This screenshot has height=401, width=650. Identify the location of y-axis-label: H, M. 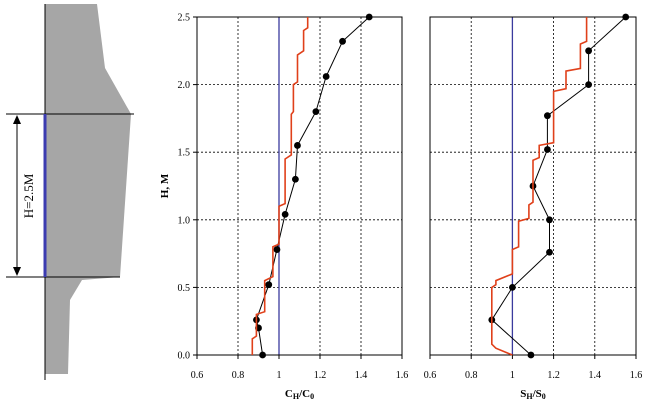
(165, 185).